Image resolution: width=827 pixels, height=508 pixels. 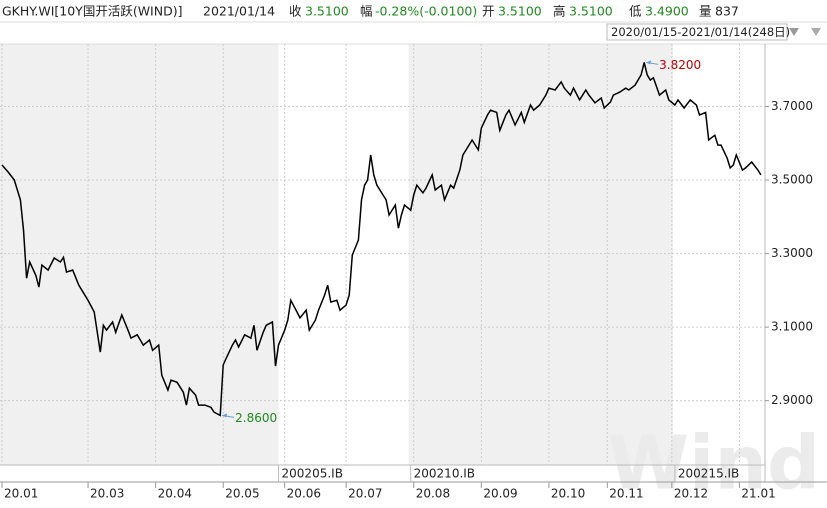 What do you see at coordinates (568, 494) in the screenshot?
I see `x-tick-label: 20.10` at bounding box center [568, 494].